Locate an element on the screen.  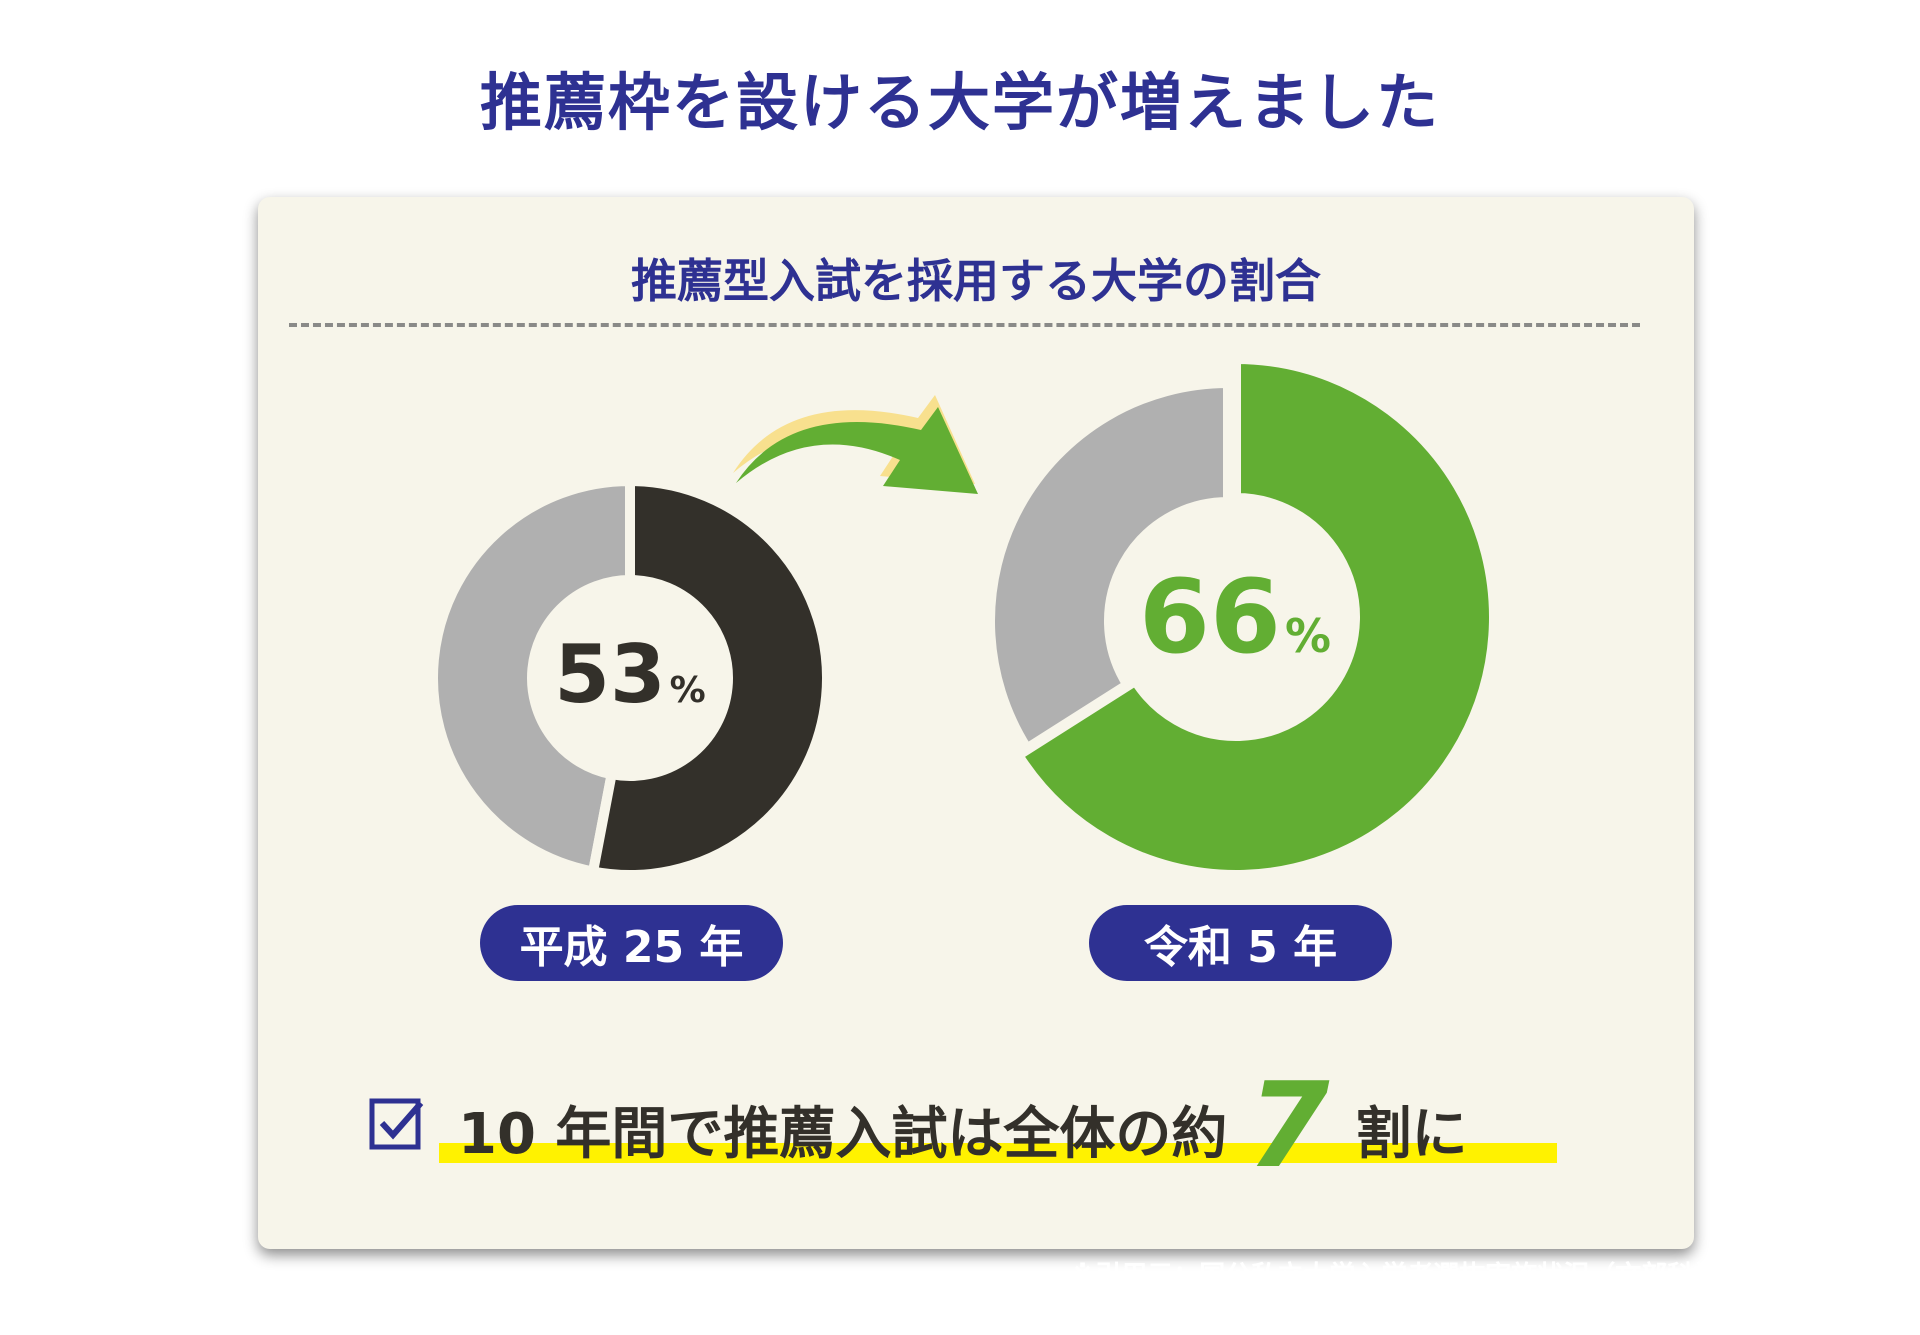
value-number: 66 is located at coordinates (1210, 617).